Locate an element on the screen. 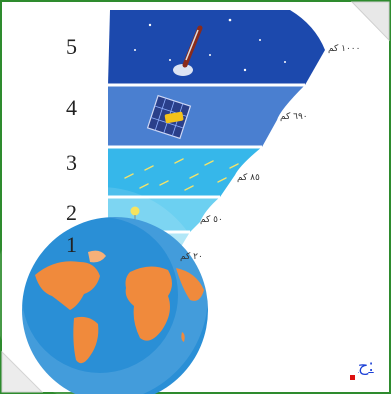  altitude-label-4: ٦٩٠ كم is located at coordinates (294, 117).